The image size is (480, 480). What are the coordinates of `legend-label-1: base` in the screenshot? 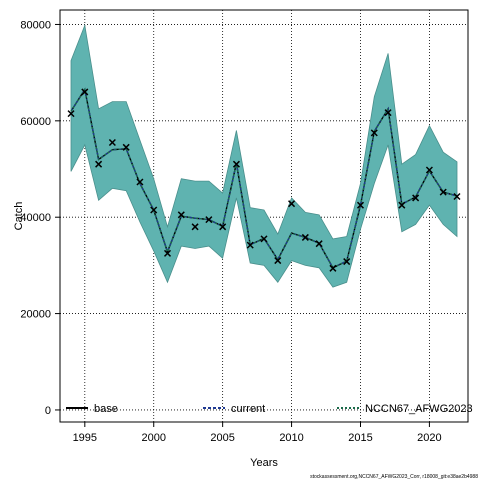 It's located at (106, 409).